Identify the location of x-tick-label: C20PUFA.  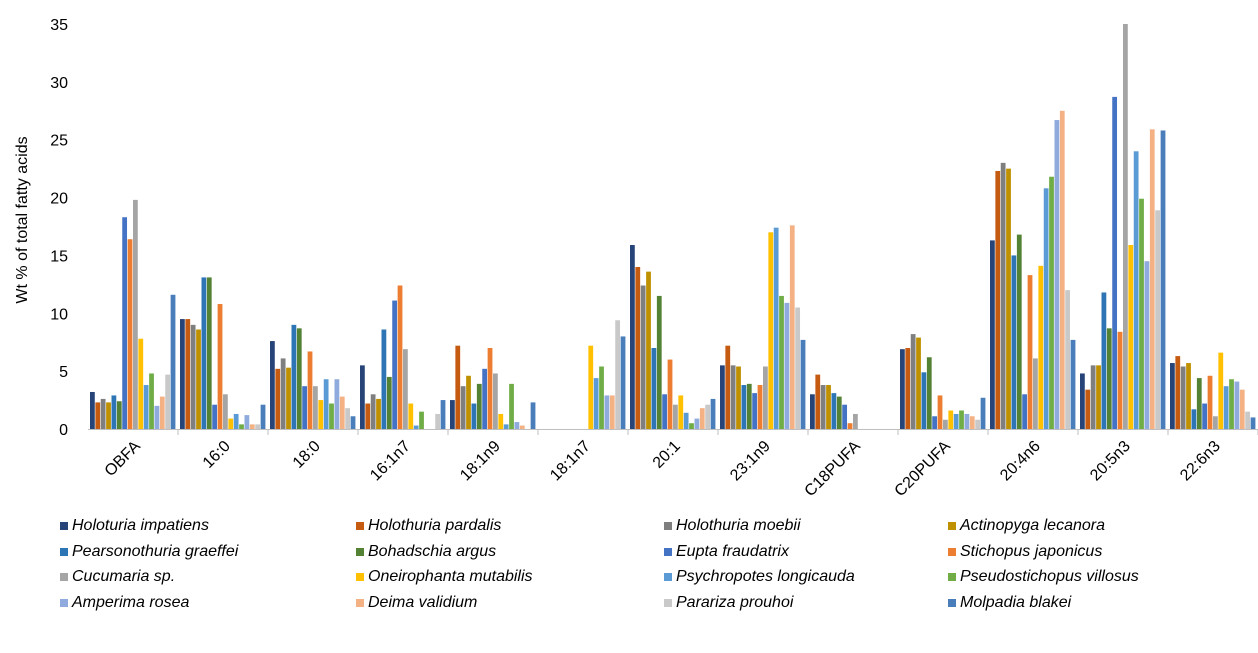
(923, 469).